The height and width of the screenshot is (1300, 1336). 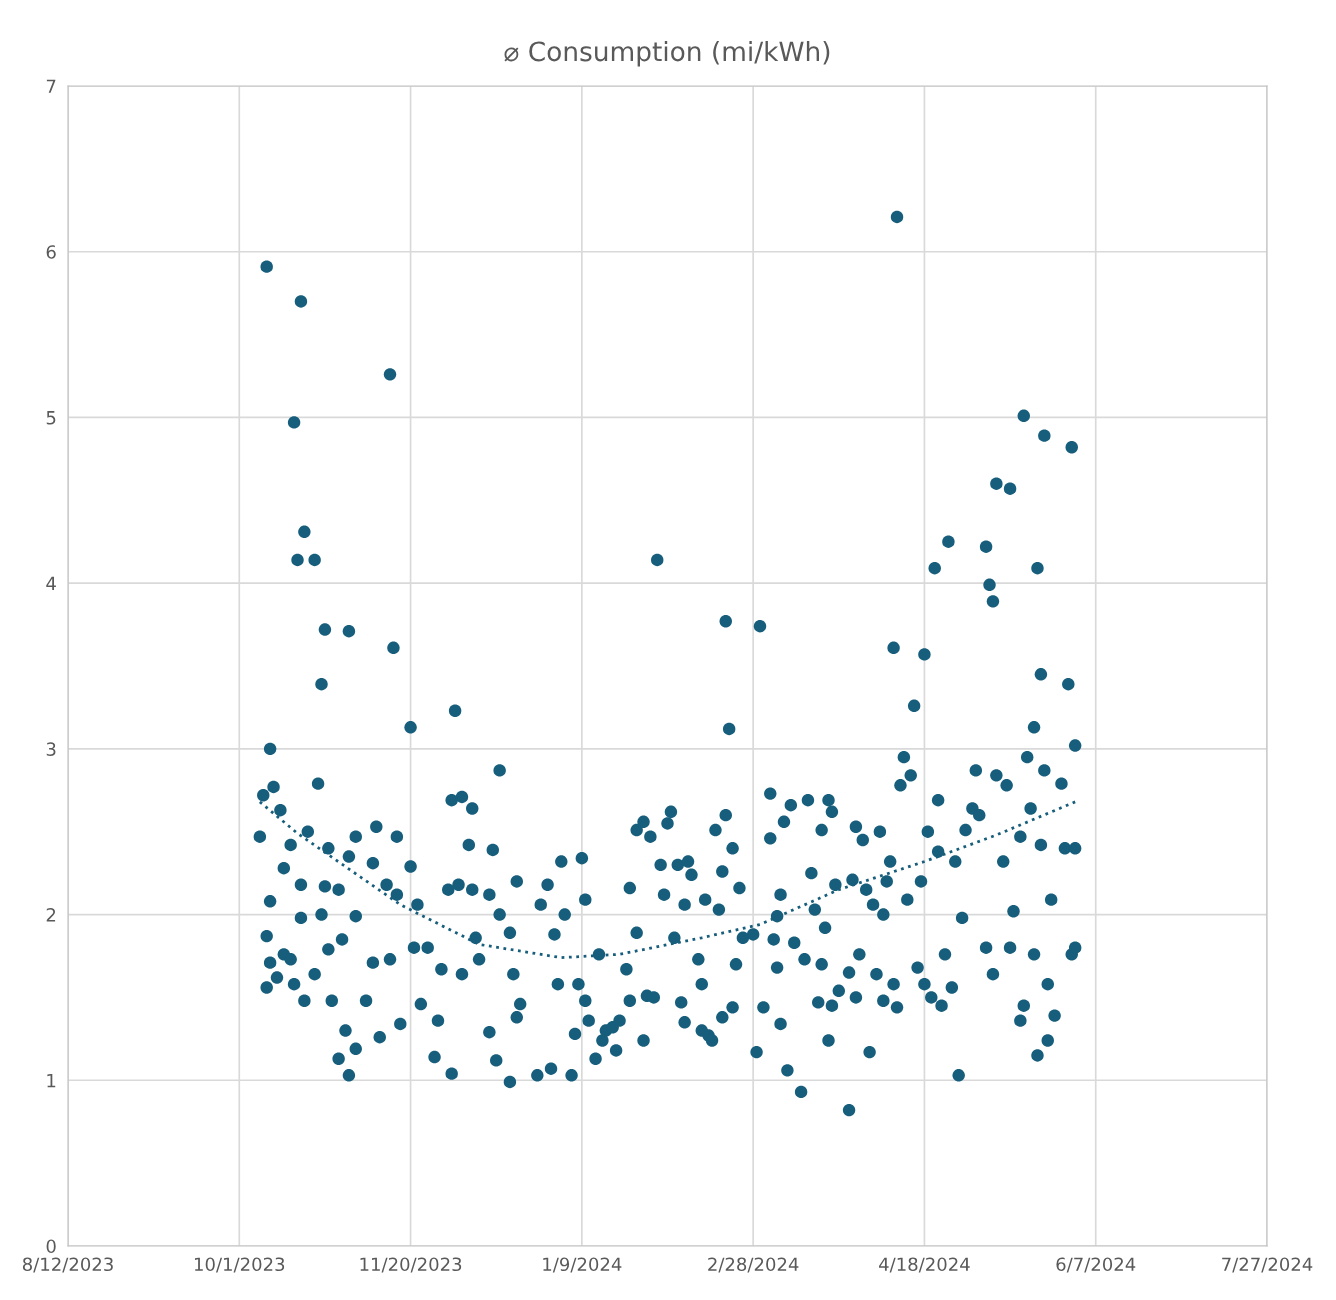 I want to click on x-tick-label: 10/1/2023, so click(x=239, y=1265).